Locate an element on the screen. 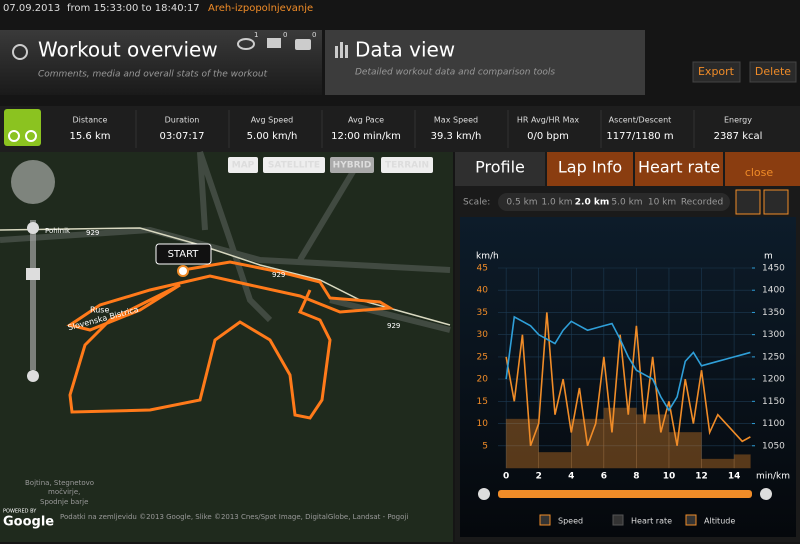 This screenshot has height=544, width=800. scale-option: 0.5 km is located at coordinates (521, 203).